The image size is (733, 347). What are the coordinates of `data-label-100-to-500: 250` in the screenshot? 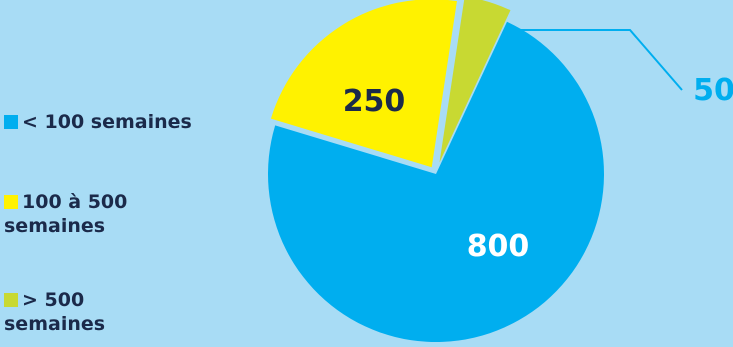 It's located at (374, 101).